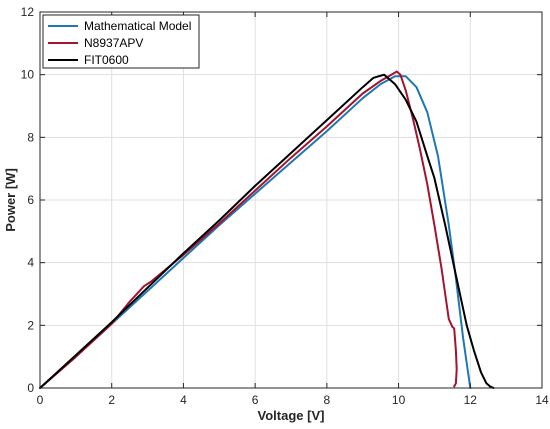 This screenshot has height=429, width=550. Describe the element at coordinates (10, 200) in the screenshot. I see `y-axis-title: Power [W]` at that location.